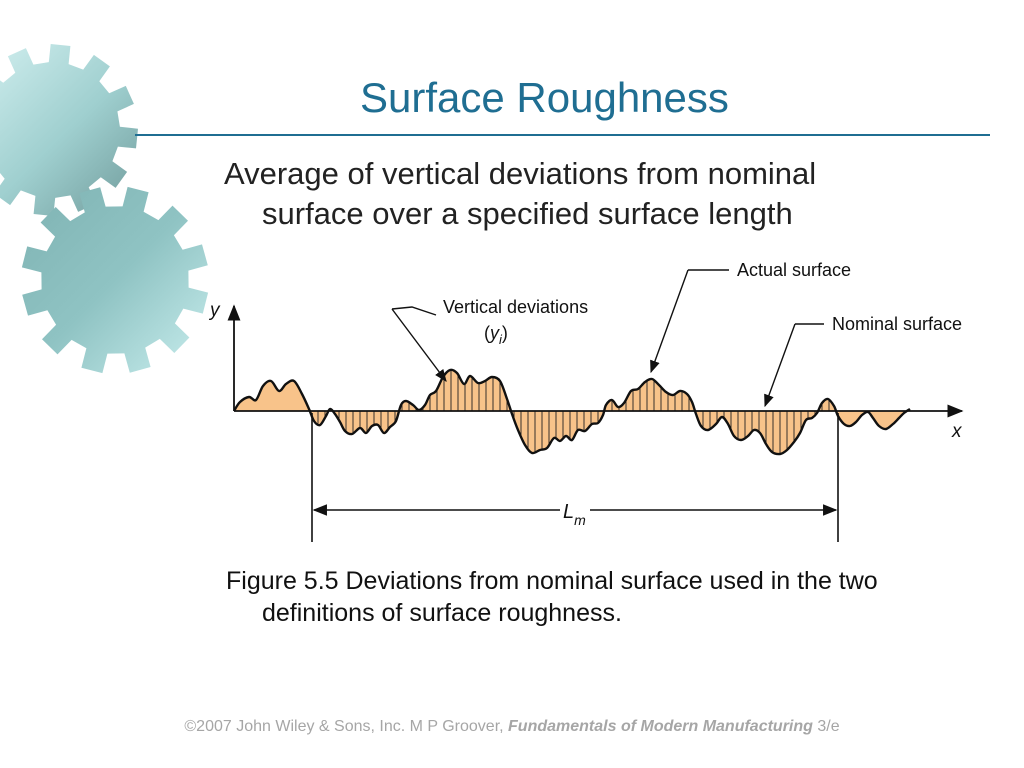 The width and height of the screenshot is (1024, 768). What do you see at coordinates (794, 270) in the screenshot?
I see `actual-surface-label: Actual surface` at bounding box center [794, 270].